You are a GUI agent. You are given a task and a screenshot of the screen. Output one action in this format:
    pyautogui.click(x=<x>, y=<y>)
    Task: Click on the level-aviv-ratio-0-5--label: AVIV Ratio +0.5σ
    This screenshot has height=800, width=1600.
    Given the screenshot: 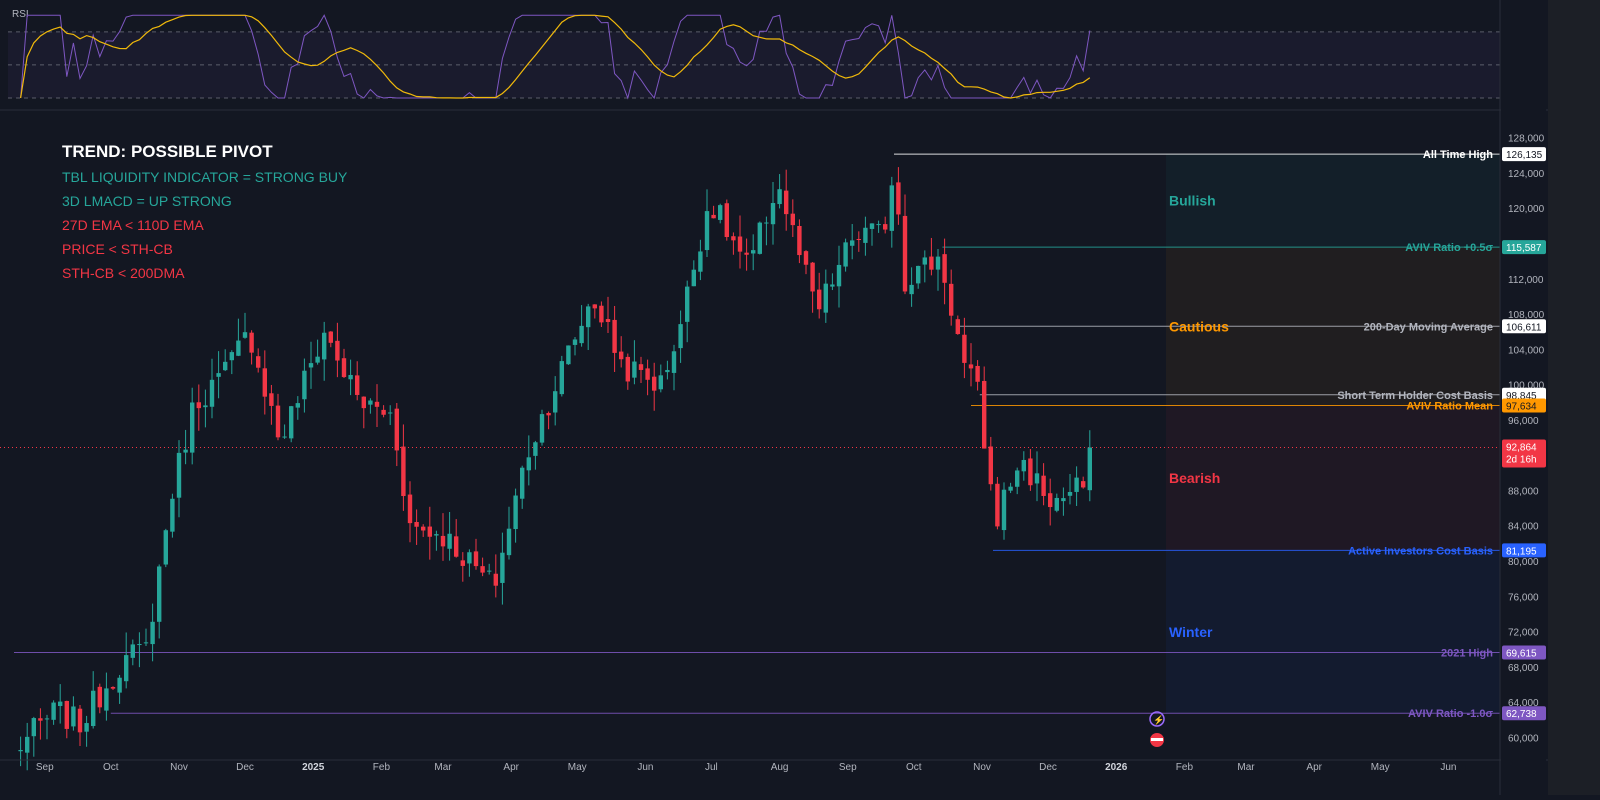 What is the action you would take?
    pyautogui.click(x=1449, y=248)
    